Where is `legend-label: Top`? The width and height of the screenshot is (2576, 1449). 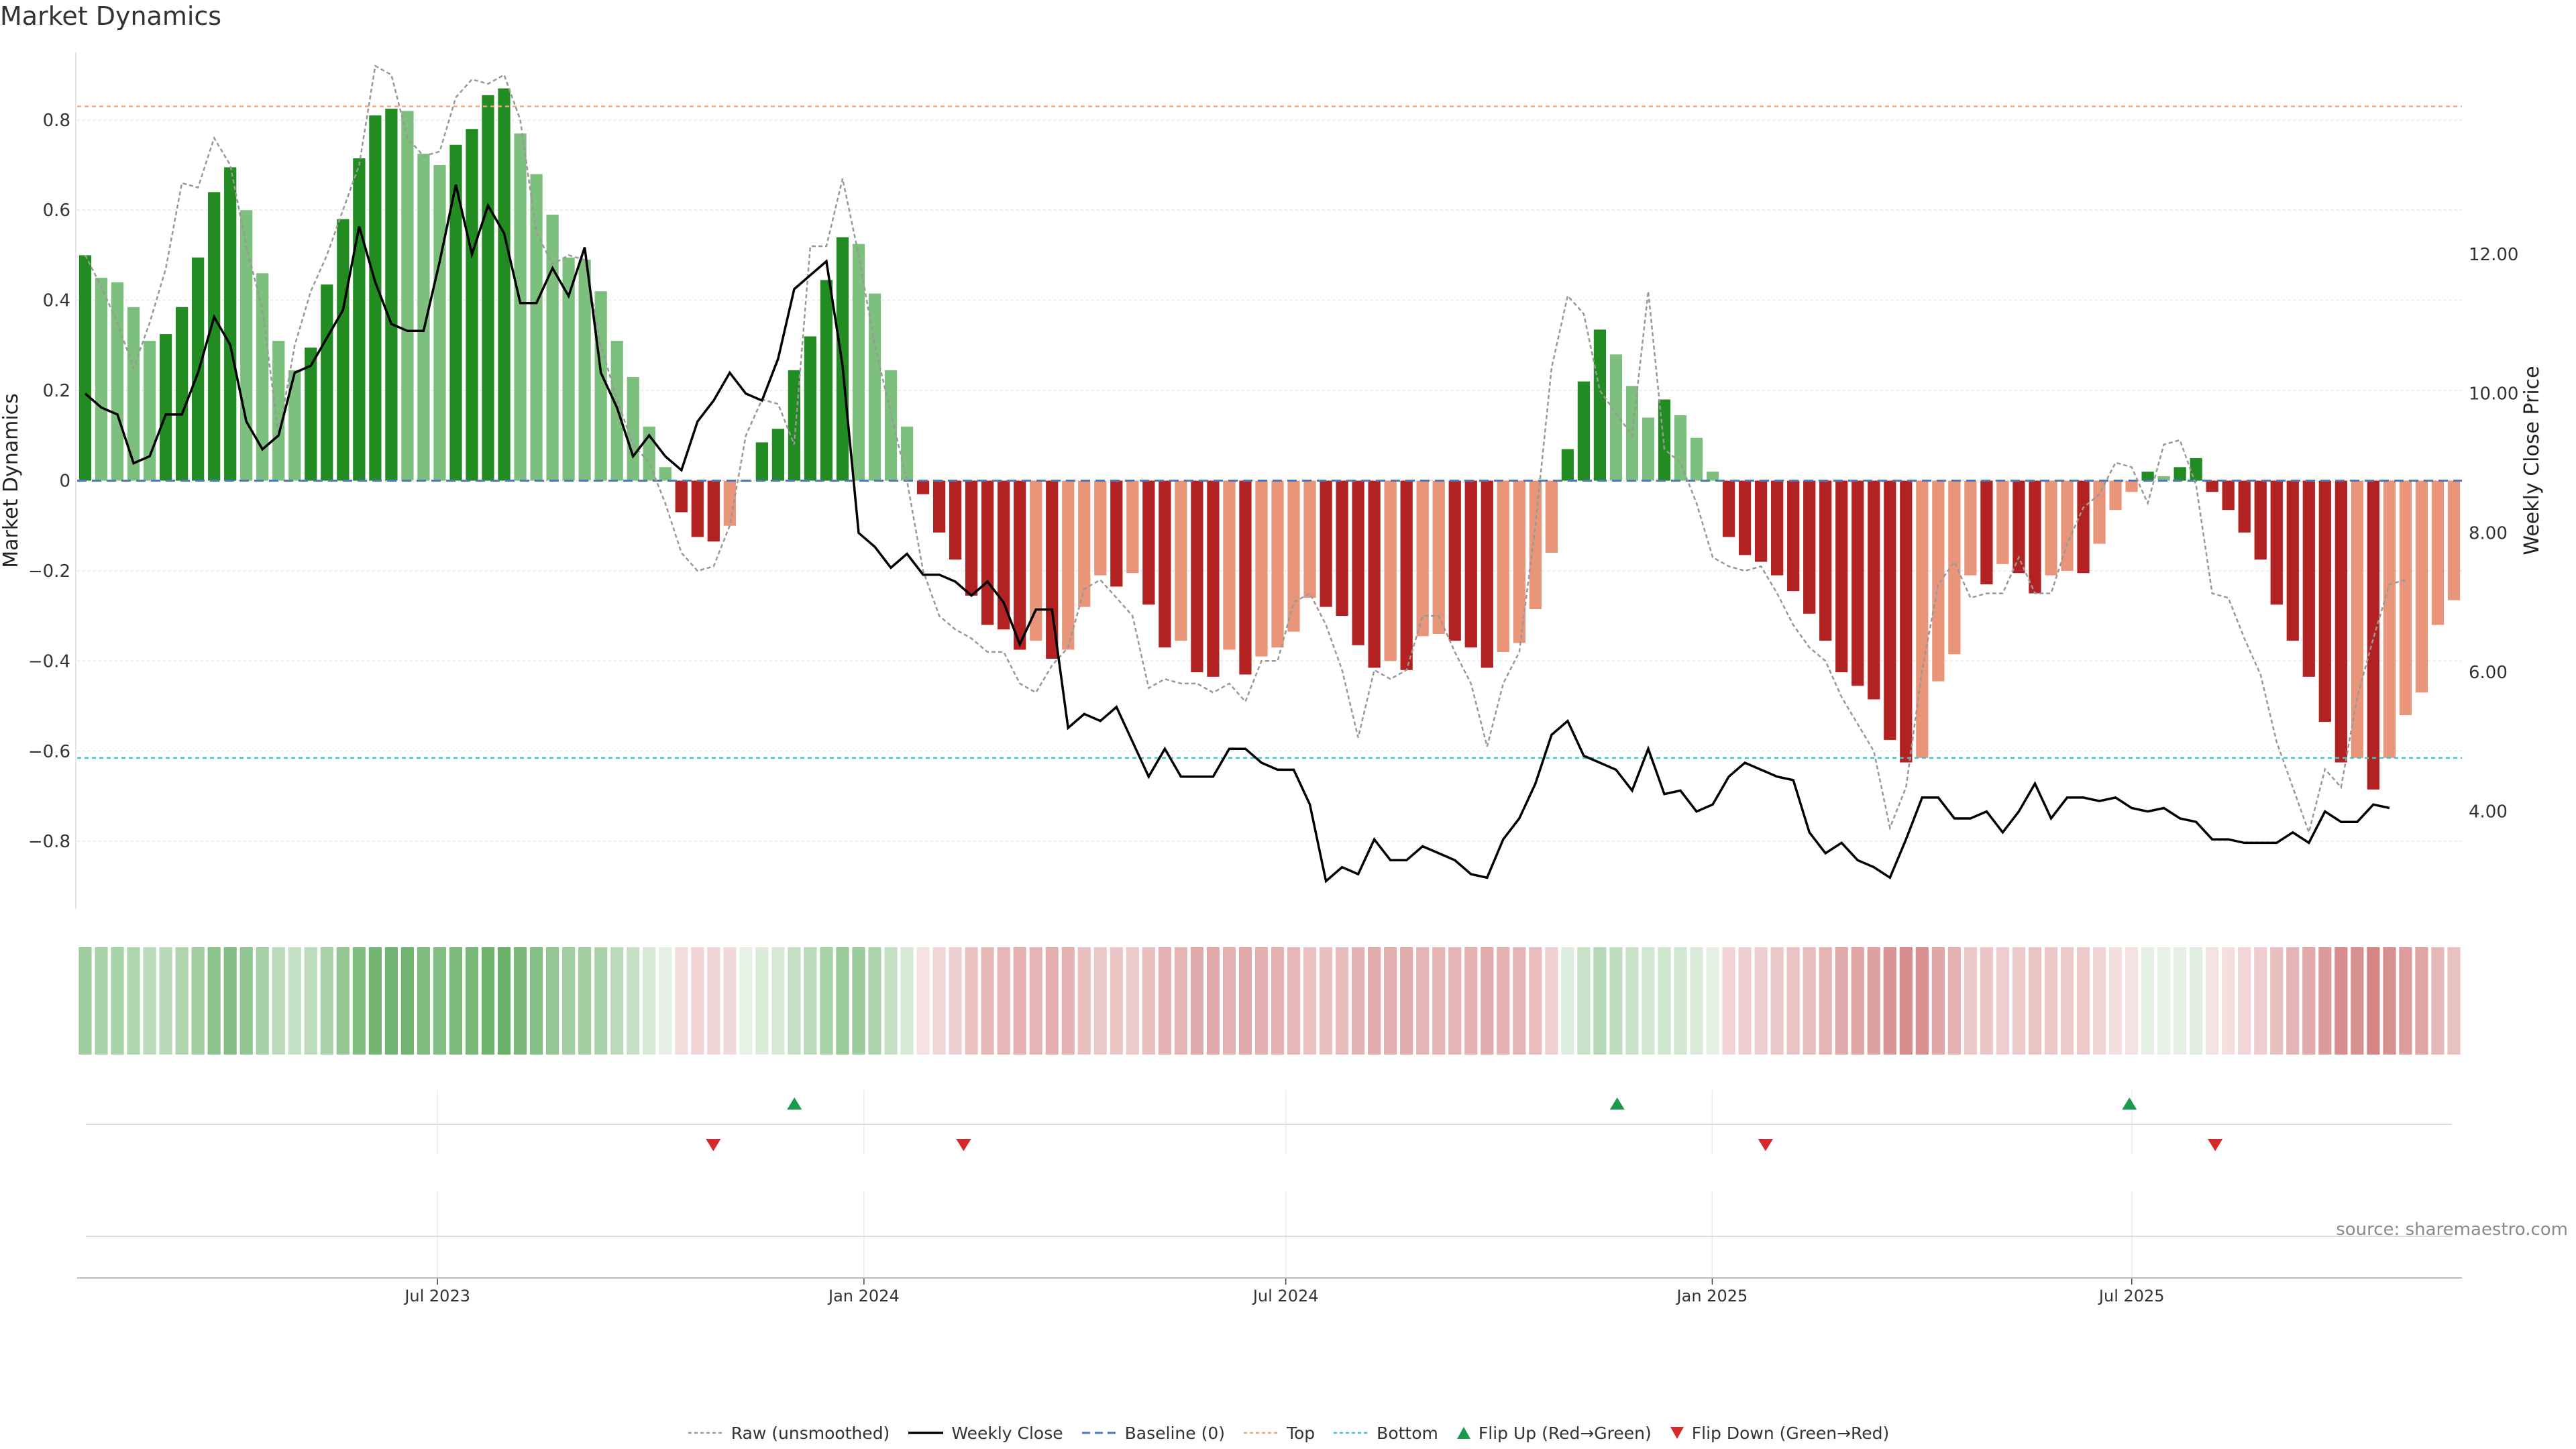 legend-label: Top is located at coordinates (1301, 1433).